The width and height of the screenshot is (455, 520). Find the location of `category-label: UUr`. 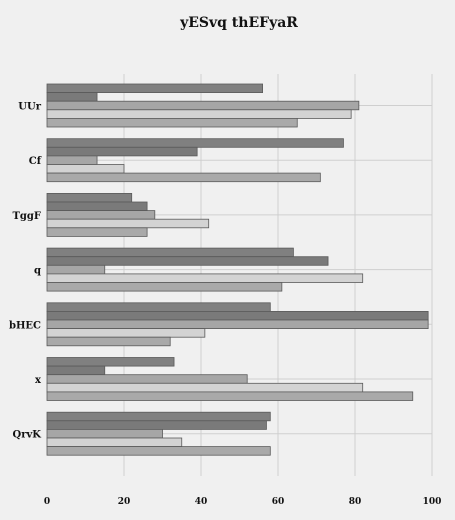

category-label: UUr is located at coordinates (29, 107).